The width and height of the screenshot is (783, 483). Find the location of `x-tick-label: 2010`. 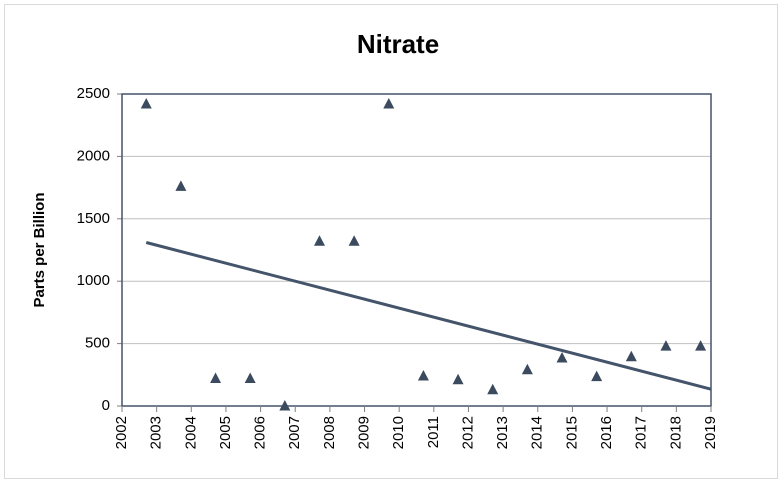

x-tick-label: 2010 is located at coordinates (398, 432).